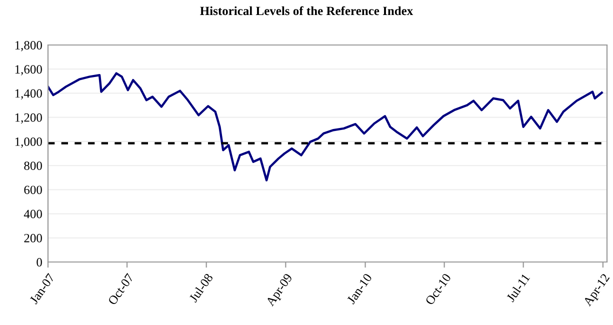  What do you see at coordinates (33, 214) in the screenshot?
I see `y-tick-label: 400` at bounding box center [33, 214].